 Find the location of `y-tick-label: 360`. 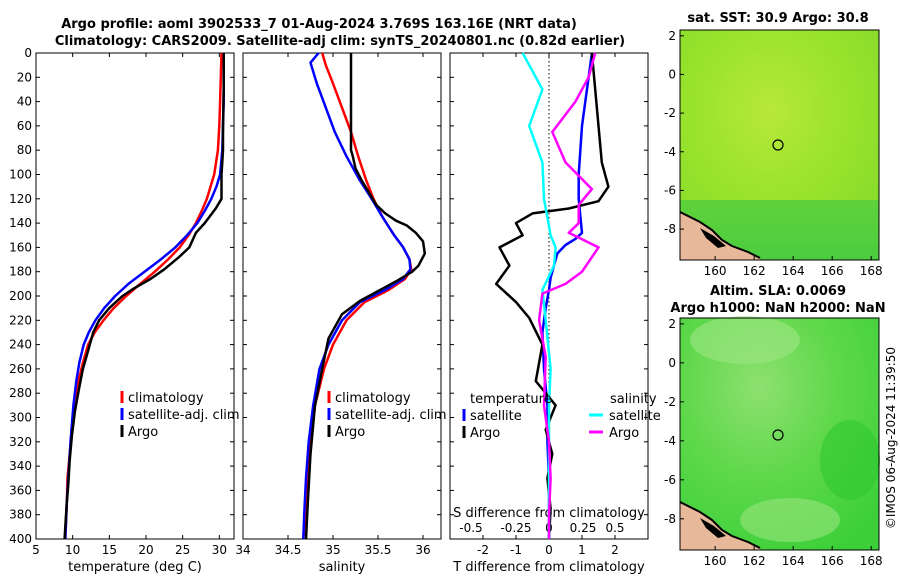

y-tick-label: 360 is located at coordinates (20, 490).